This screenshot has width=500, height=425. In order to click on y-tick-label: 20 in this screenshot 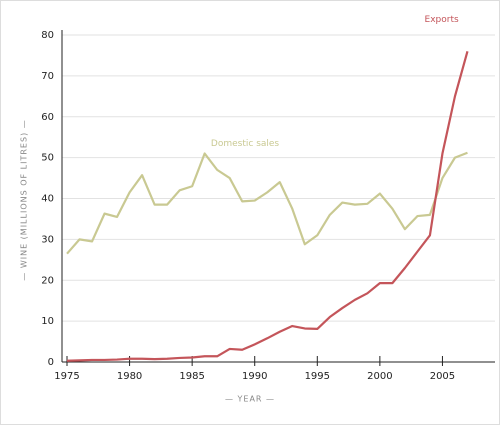, I will do `click(47, 280)`.